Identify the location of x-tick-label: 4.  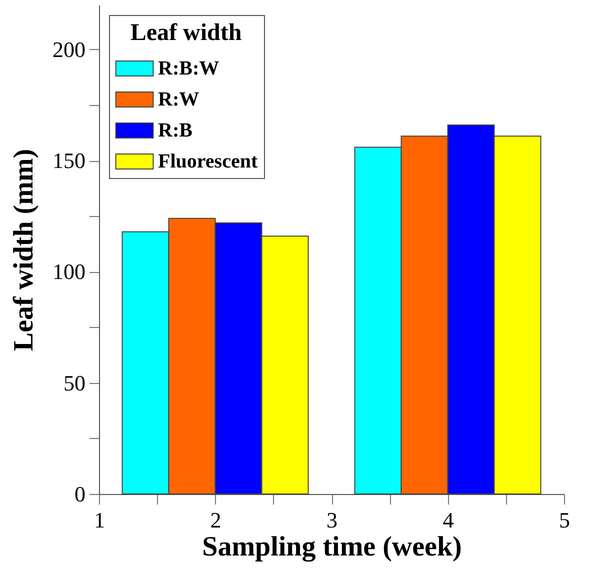
(448, 520).